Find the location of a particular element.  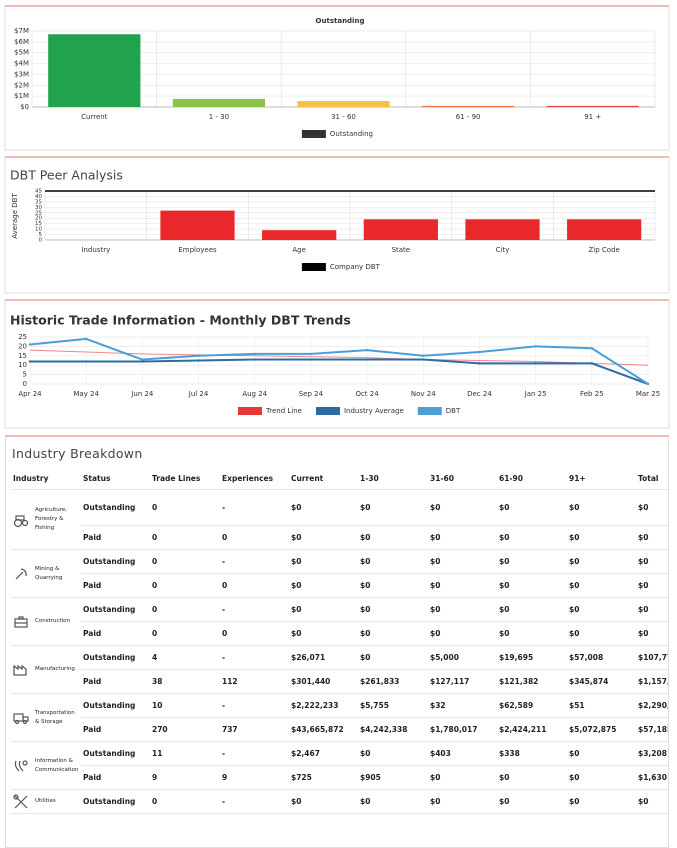

x-tick-label: Employees is located at coordinates (197, 250).